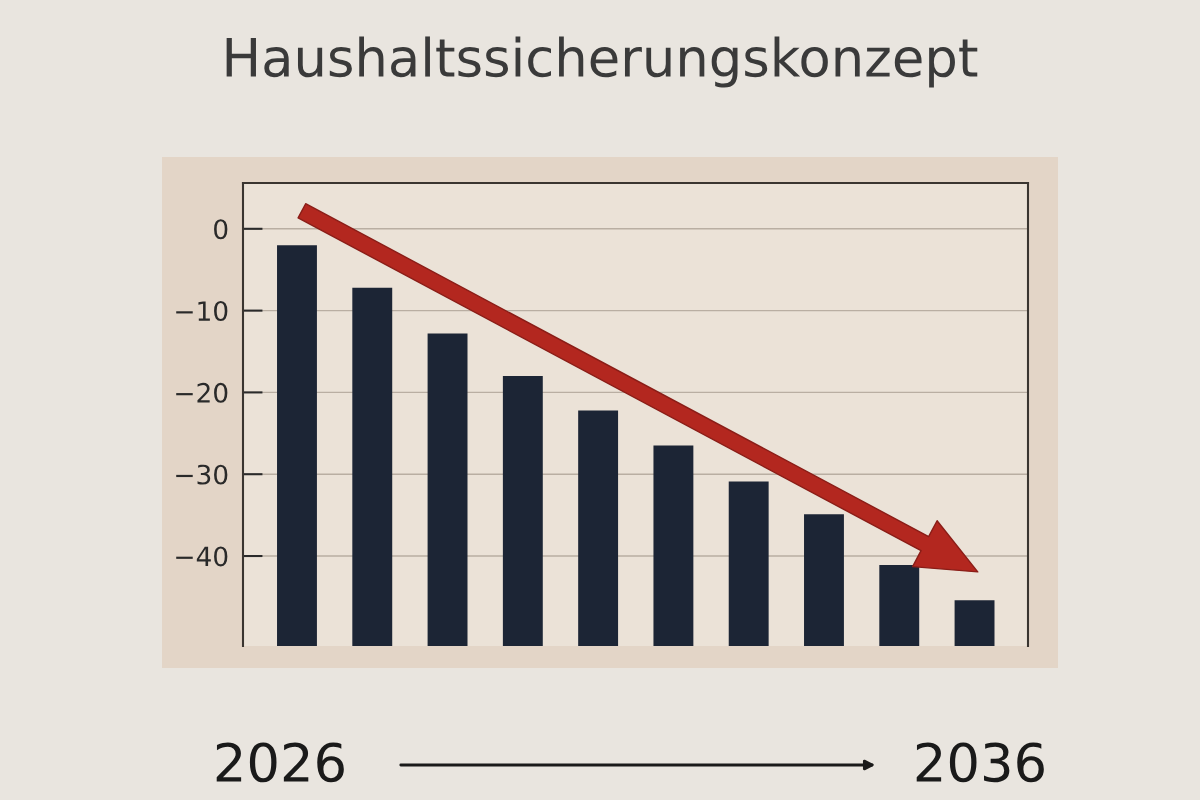 The width and height of the screenshot is (1200, 800). I want to click on text: 2026, so click(280, 762).